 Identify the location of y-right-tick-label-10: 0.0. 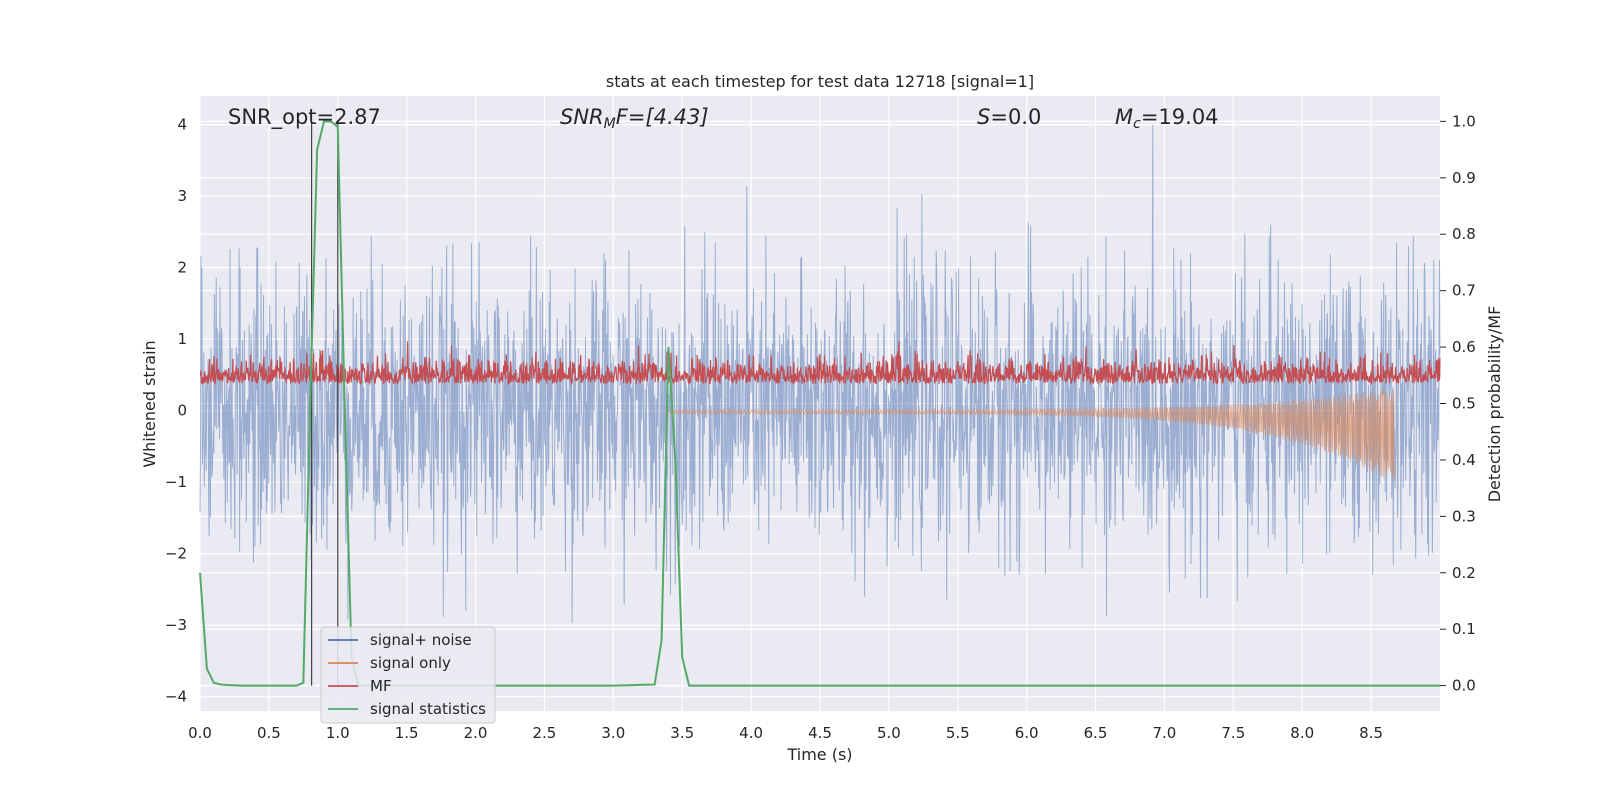
(1464, 686).